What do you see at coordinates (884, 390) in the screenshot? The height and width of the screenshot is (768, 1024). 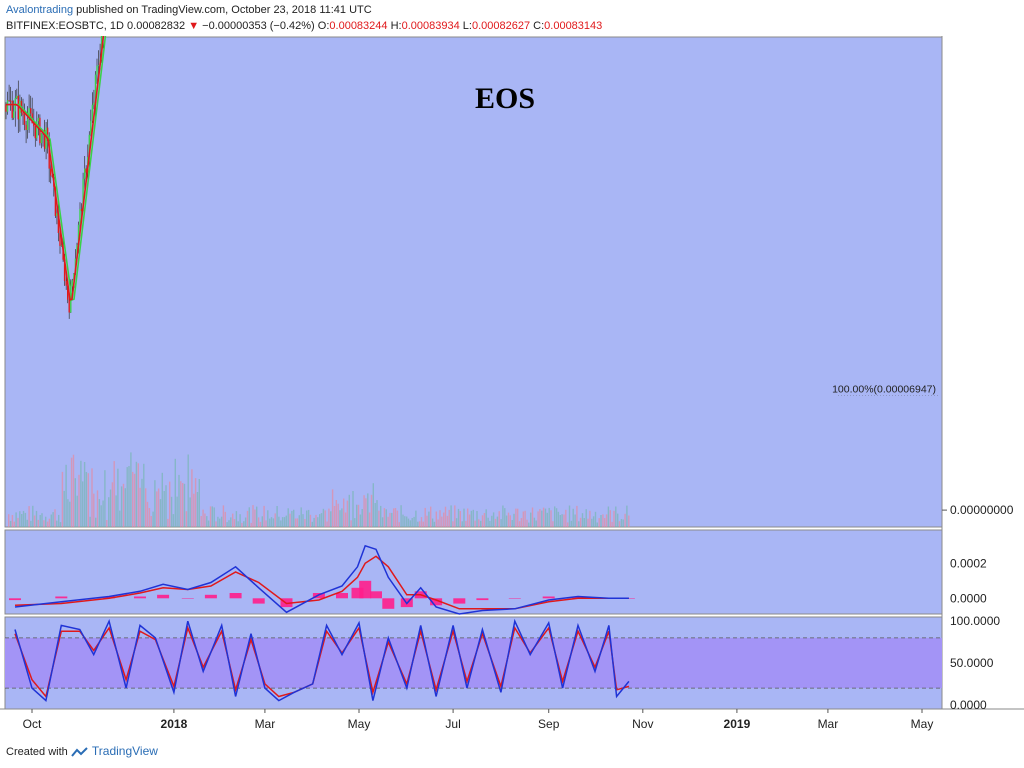 I see `fib-level-label: 100.00%(0.00006947)` at bounding box center [884, 390].